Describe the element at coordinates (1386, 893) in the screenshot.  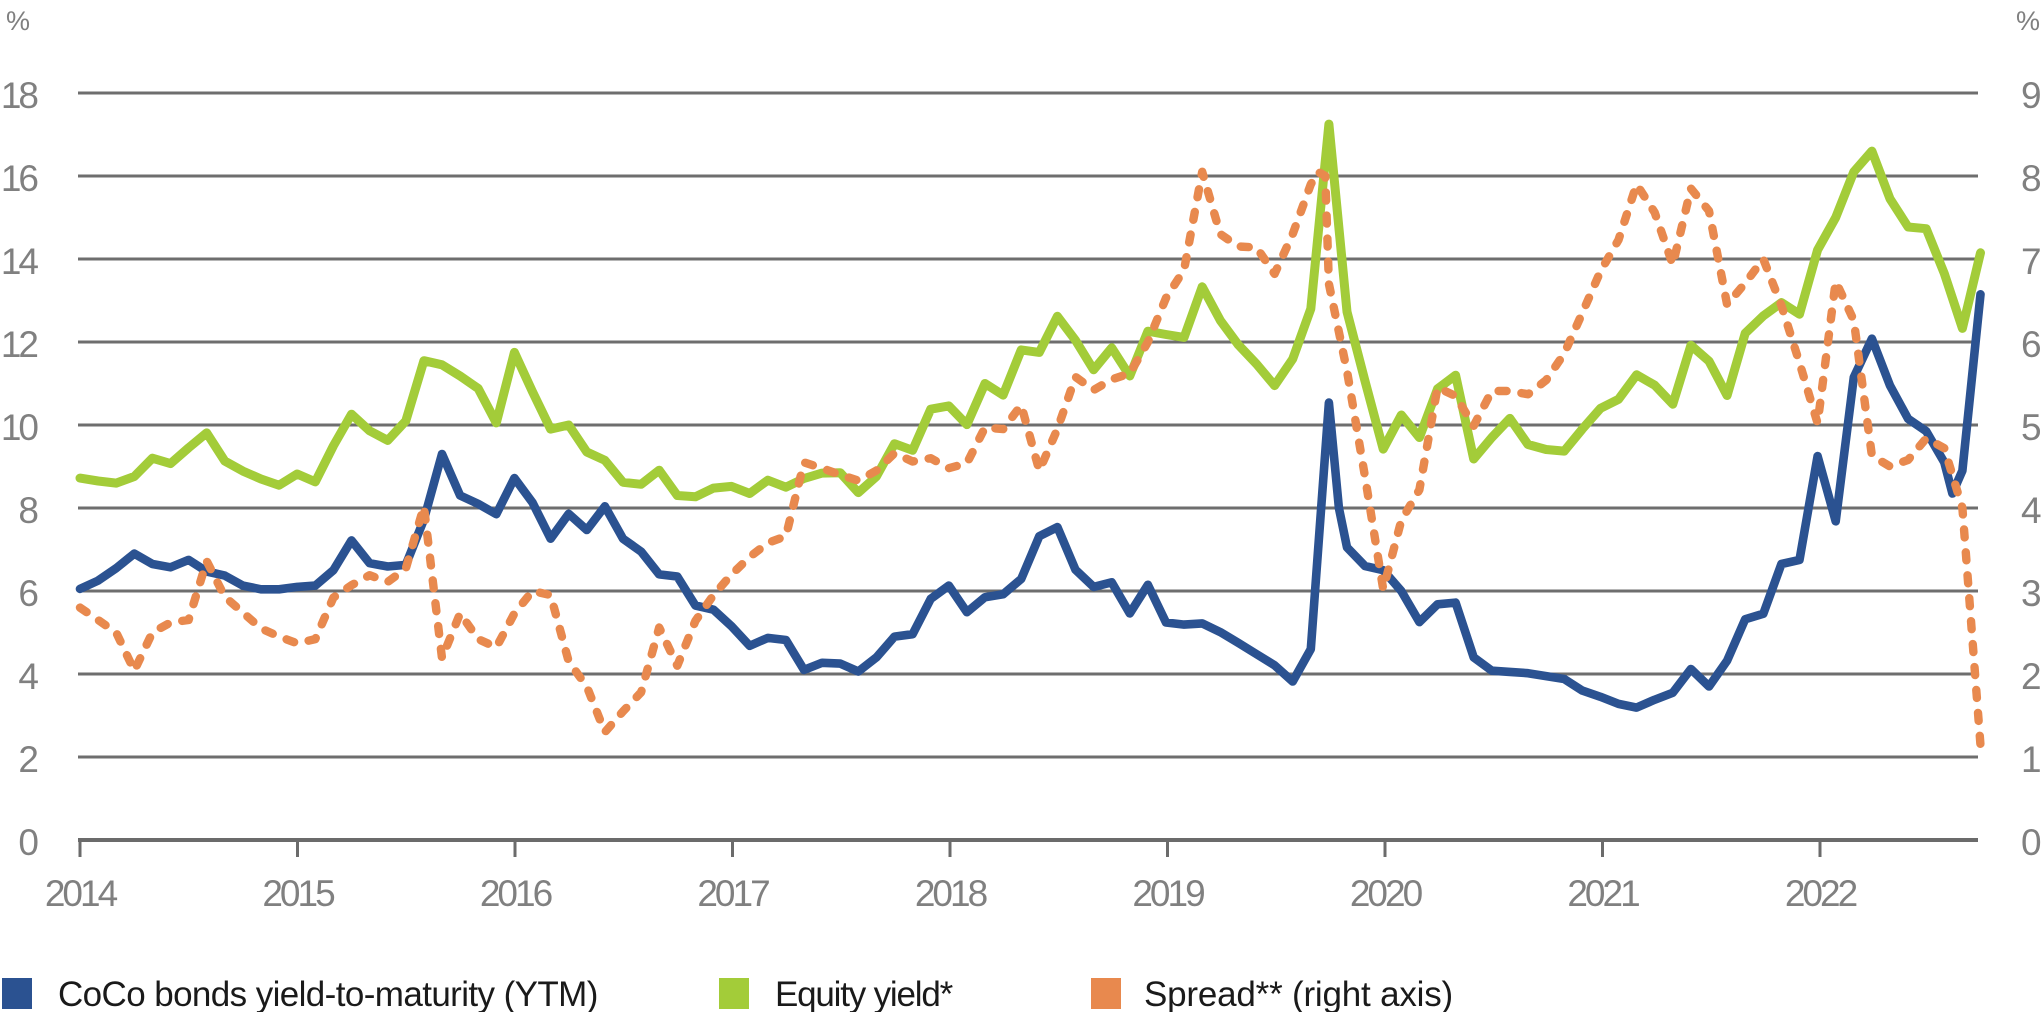
I see `svg-text: 2020` at that location.